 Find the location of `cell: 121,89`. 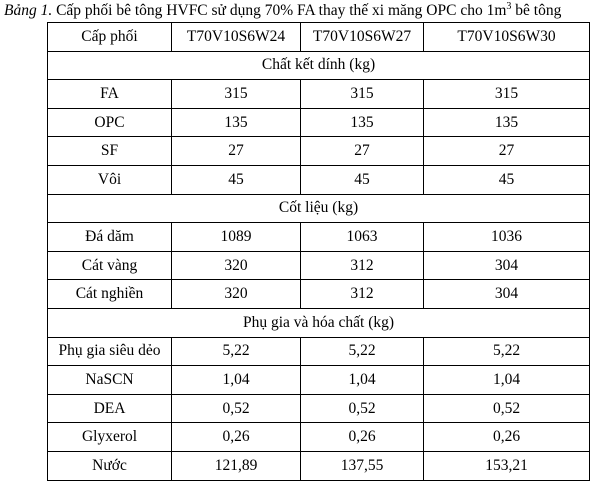

cell: 121,89 is located at coordinates (236, 465).